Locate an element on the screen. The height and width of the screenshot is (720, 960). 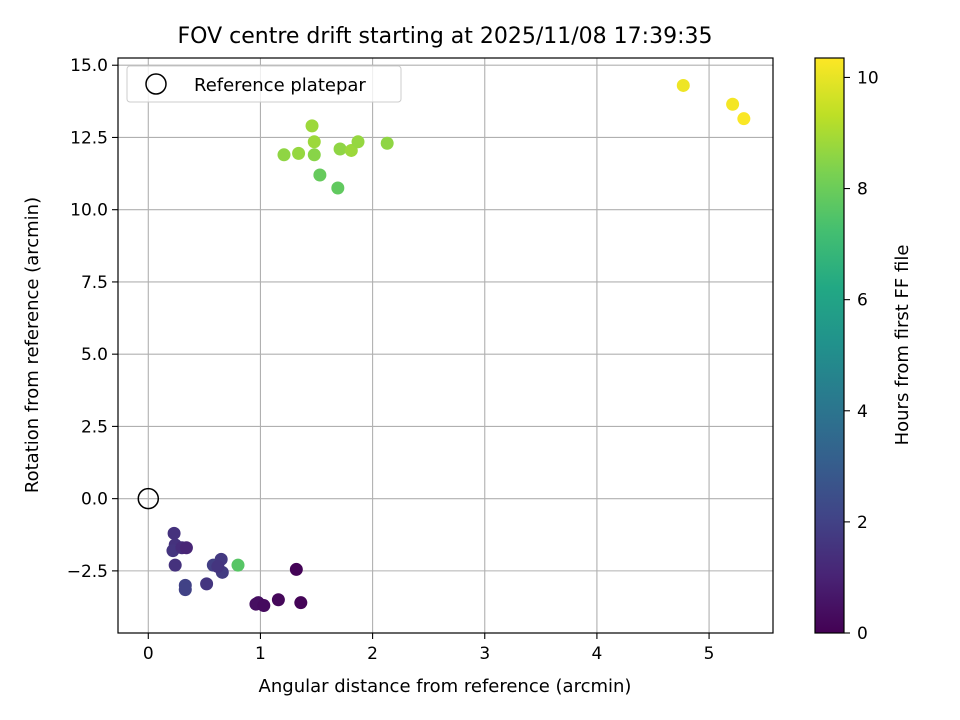
x-axis-ticks: 0 1 2 3 4 5 is located at coordinates (429, 648).